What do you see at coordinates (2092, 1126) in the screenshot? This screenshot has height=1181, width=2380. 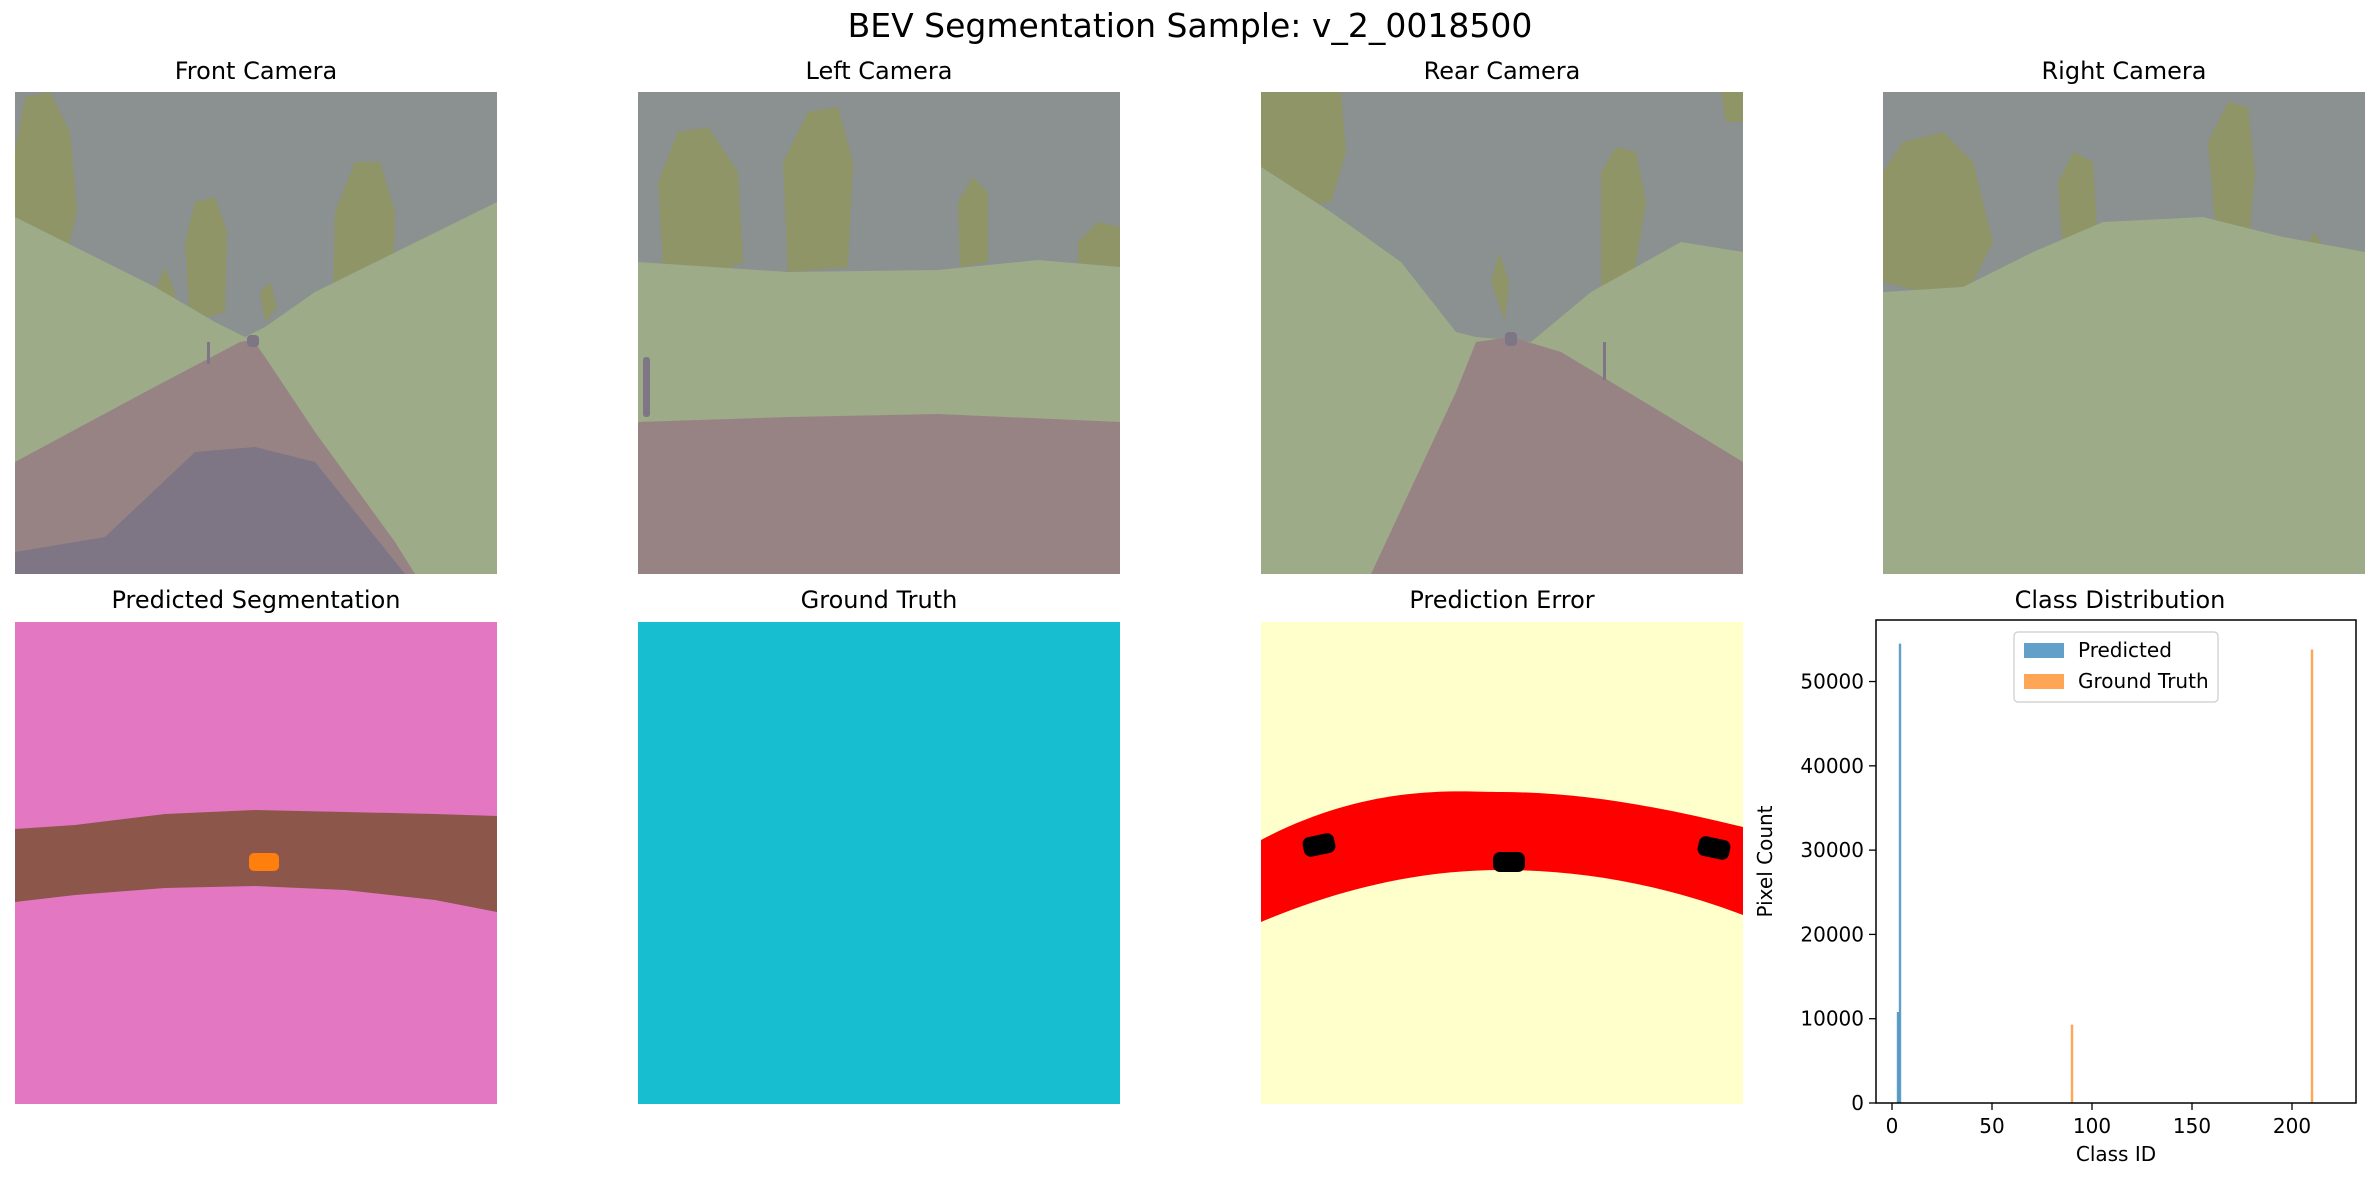 I see `x-tick-label: 100` at bounding box center [2092, 1126].